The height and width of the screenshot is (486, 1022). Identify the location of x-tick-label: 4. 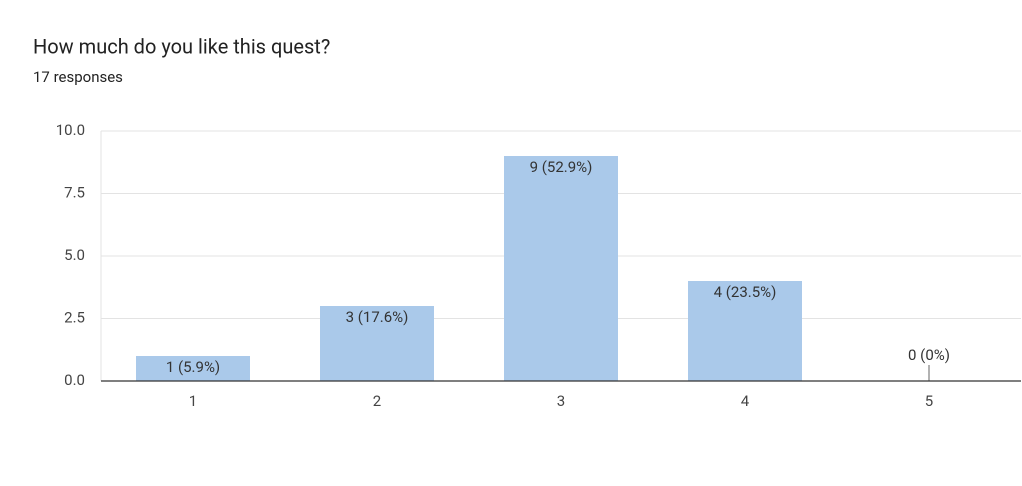
(745, 401).